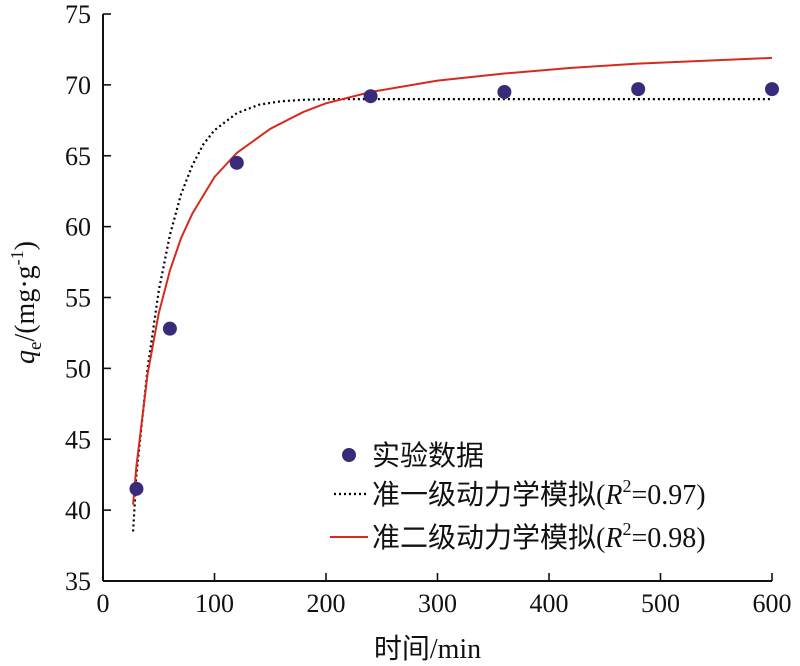 The image size is (800, 666). I want to click on y-tick-label: 55, so click(78, 298).